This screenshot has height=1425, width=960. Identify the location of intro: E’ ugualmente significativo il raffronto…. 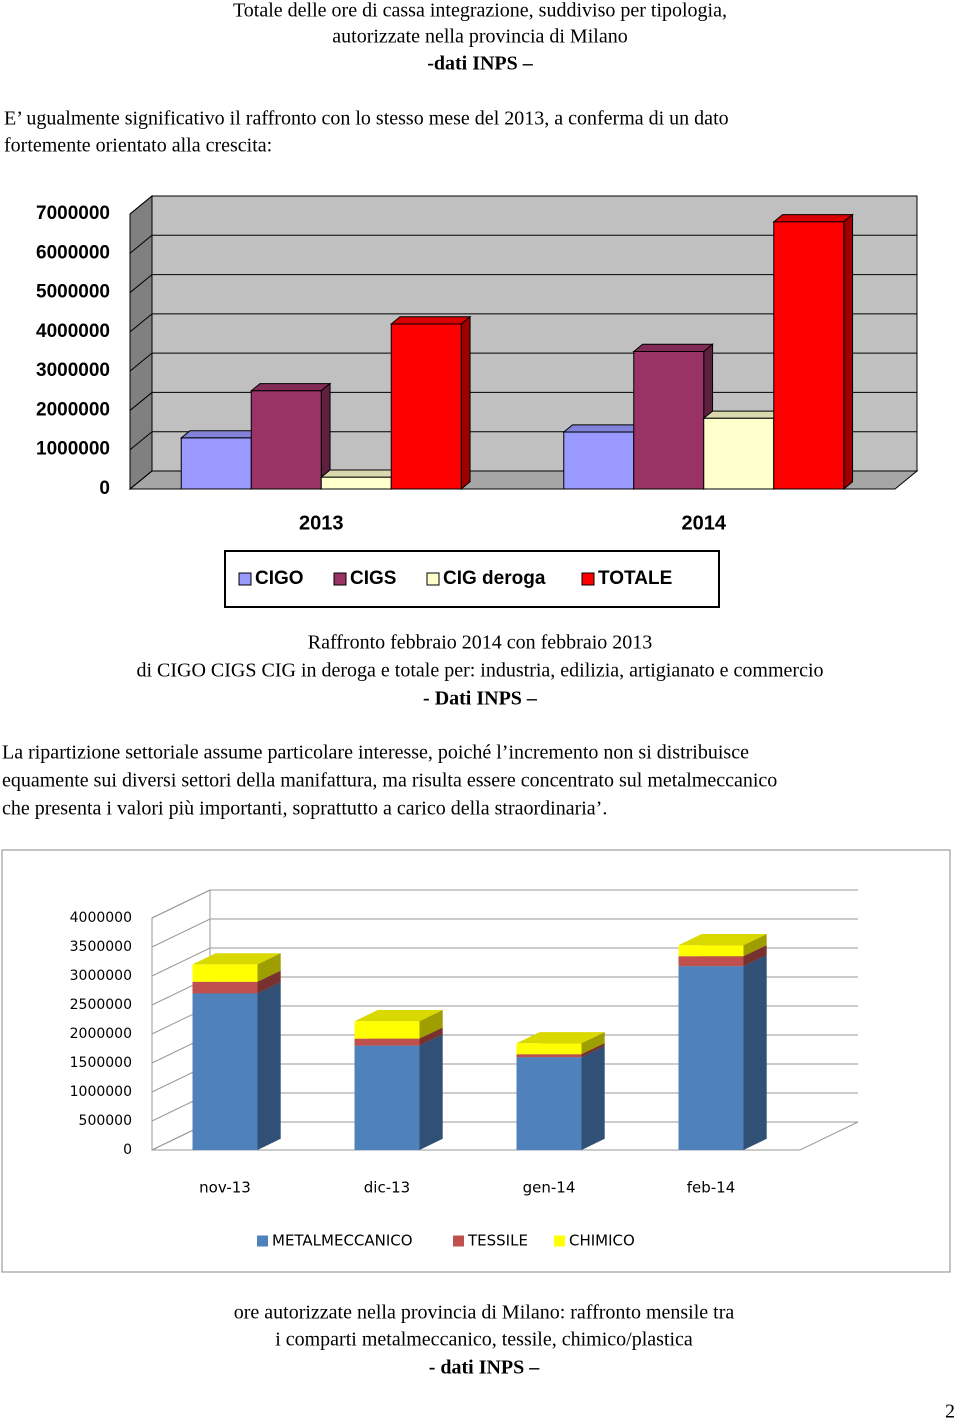
(366, 132).